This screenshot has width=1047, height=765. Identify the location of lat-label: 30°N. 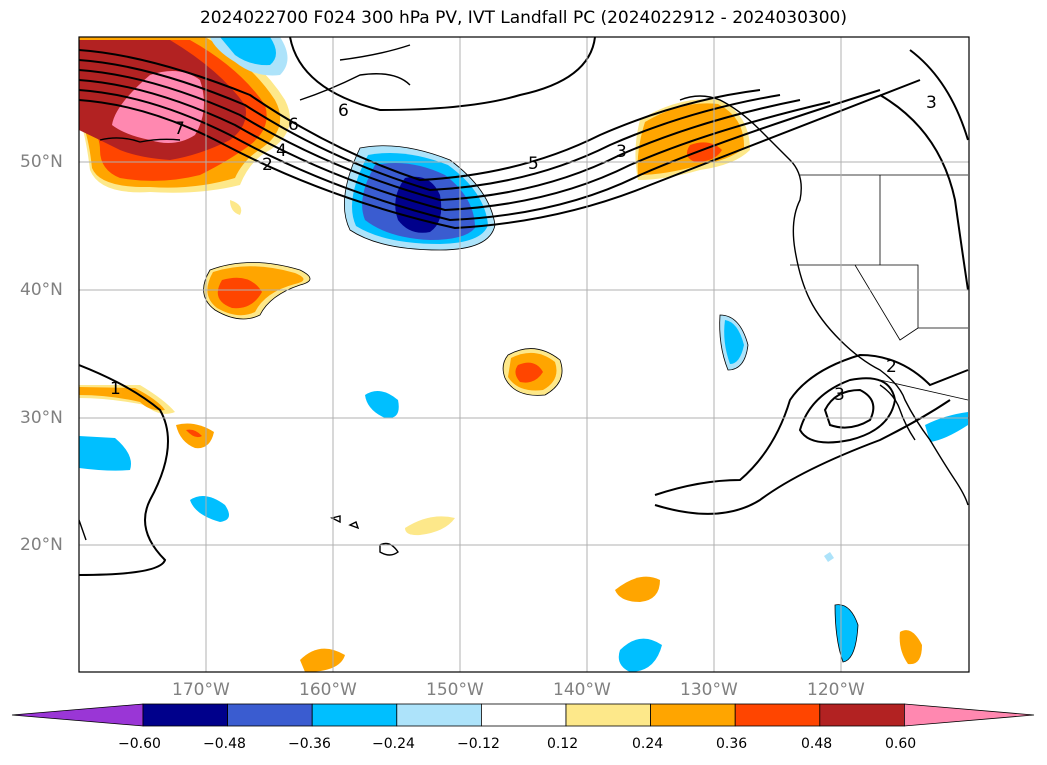
(41, 418).